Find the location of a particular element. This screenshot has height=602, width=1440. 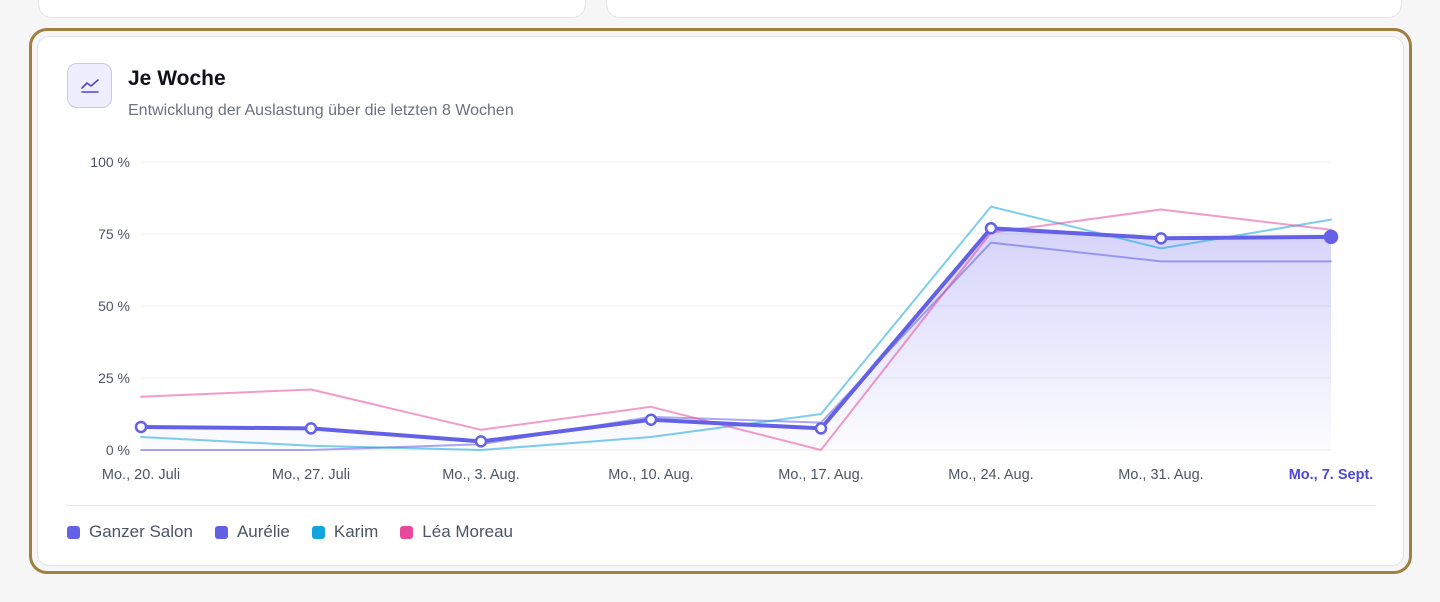

y-tick-label: 50 % is located at coordinates (114, 306).